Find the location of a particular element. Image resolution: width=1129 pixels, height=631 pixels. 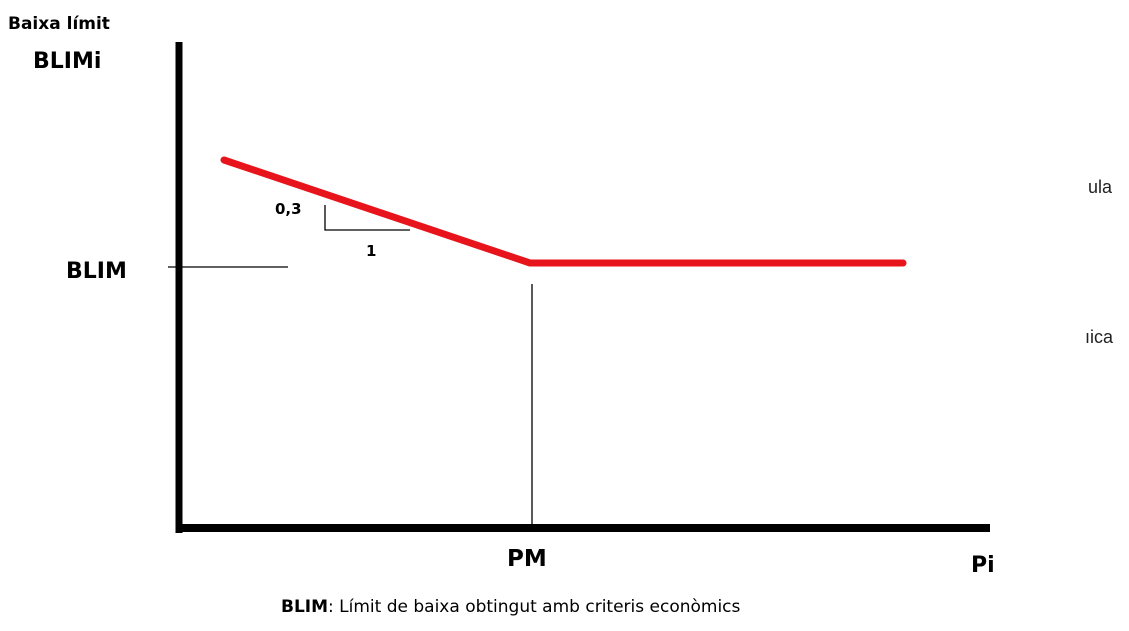

x-axis-label: Pi is located at coordinates (983, 565).